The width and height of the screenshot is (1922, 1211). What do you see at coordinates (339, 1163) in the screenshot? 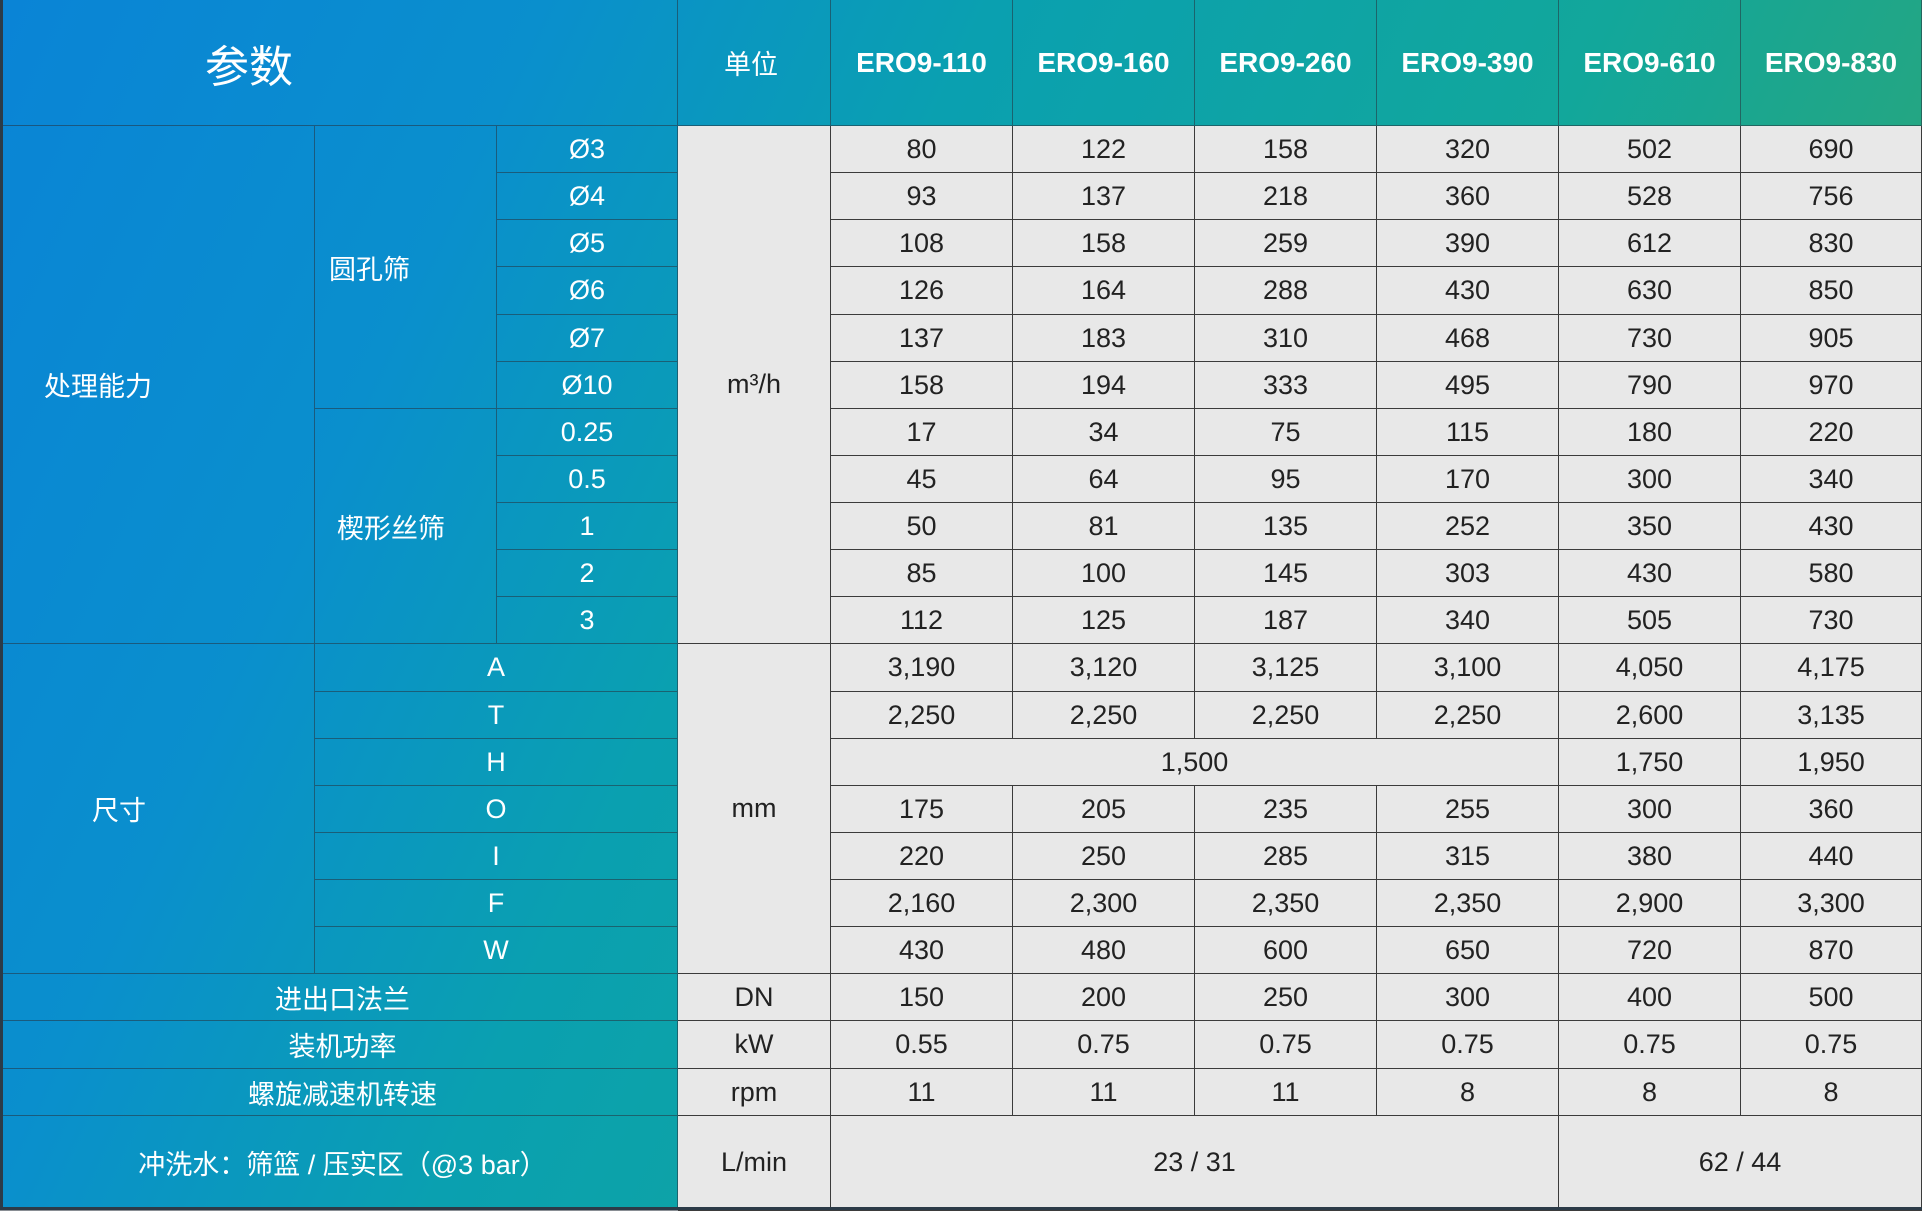
I see `spec-label: 冲洗水：筛篮 / 压实区（@3 bar）` at bounding box center [339, 1163].